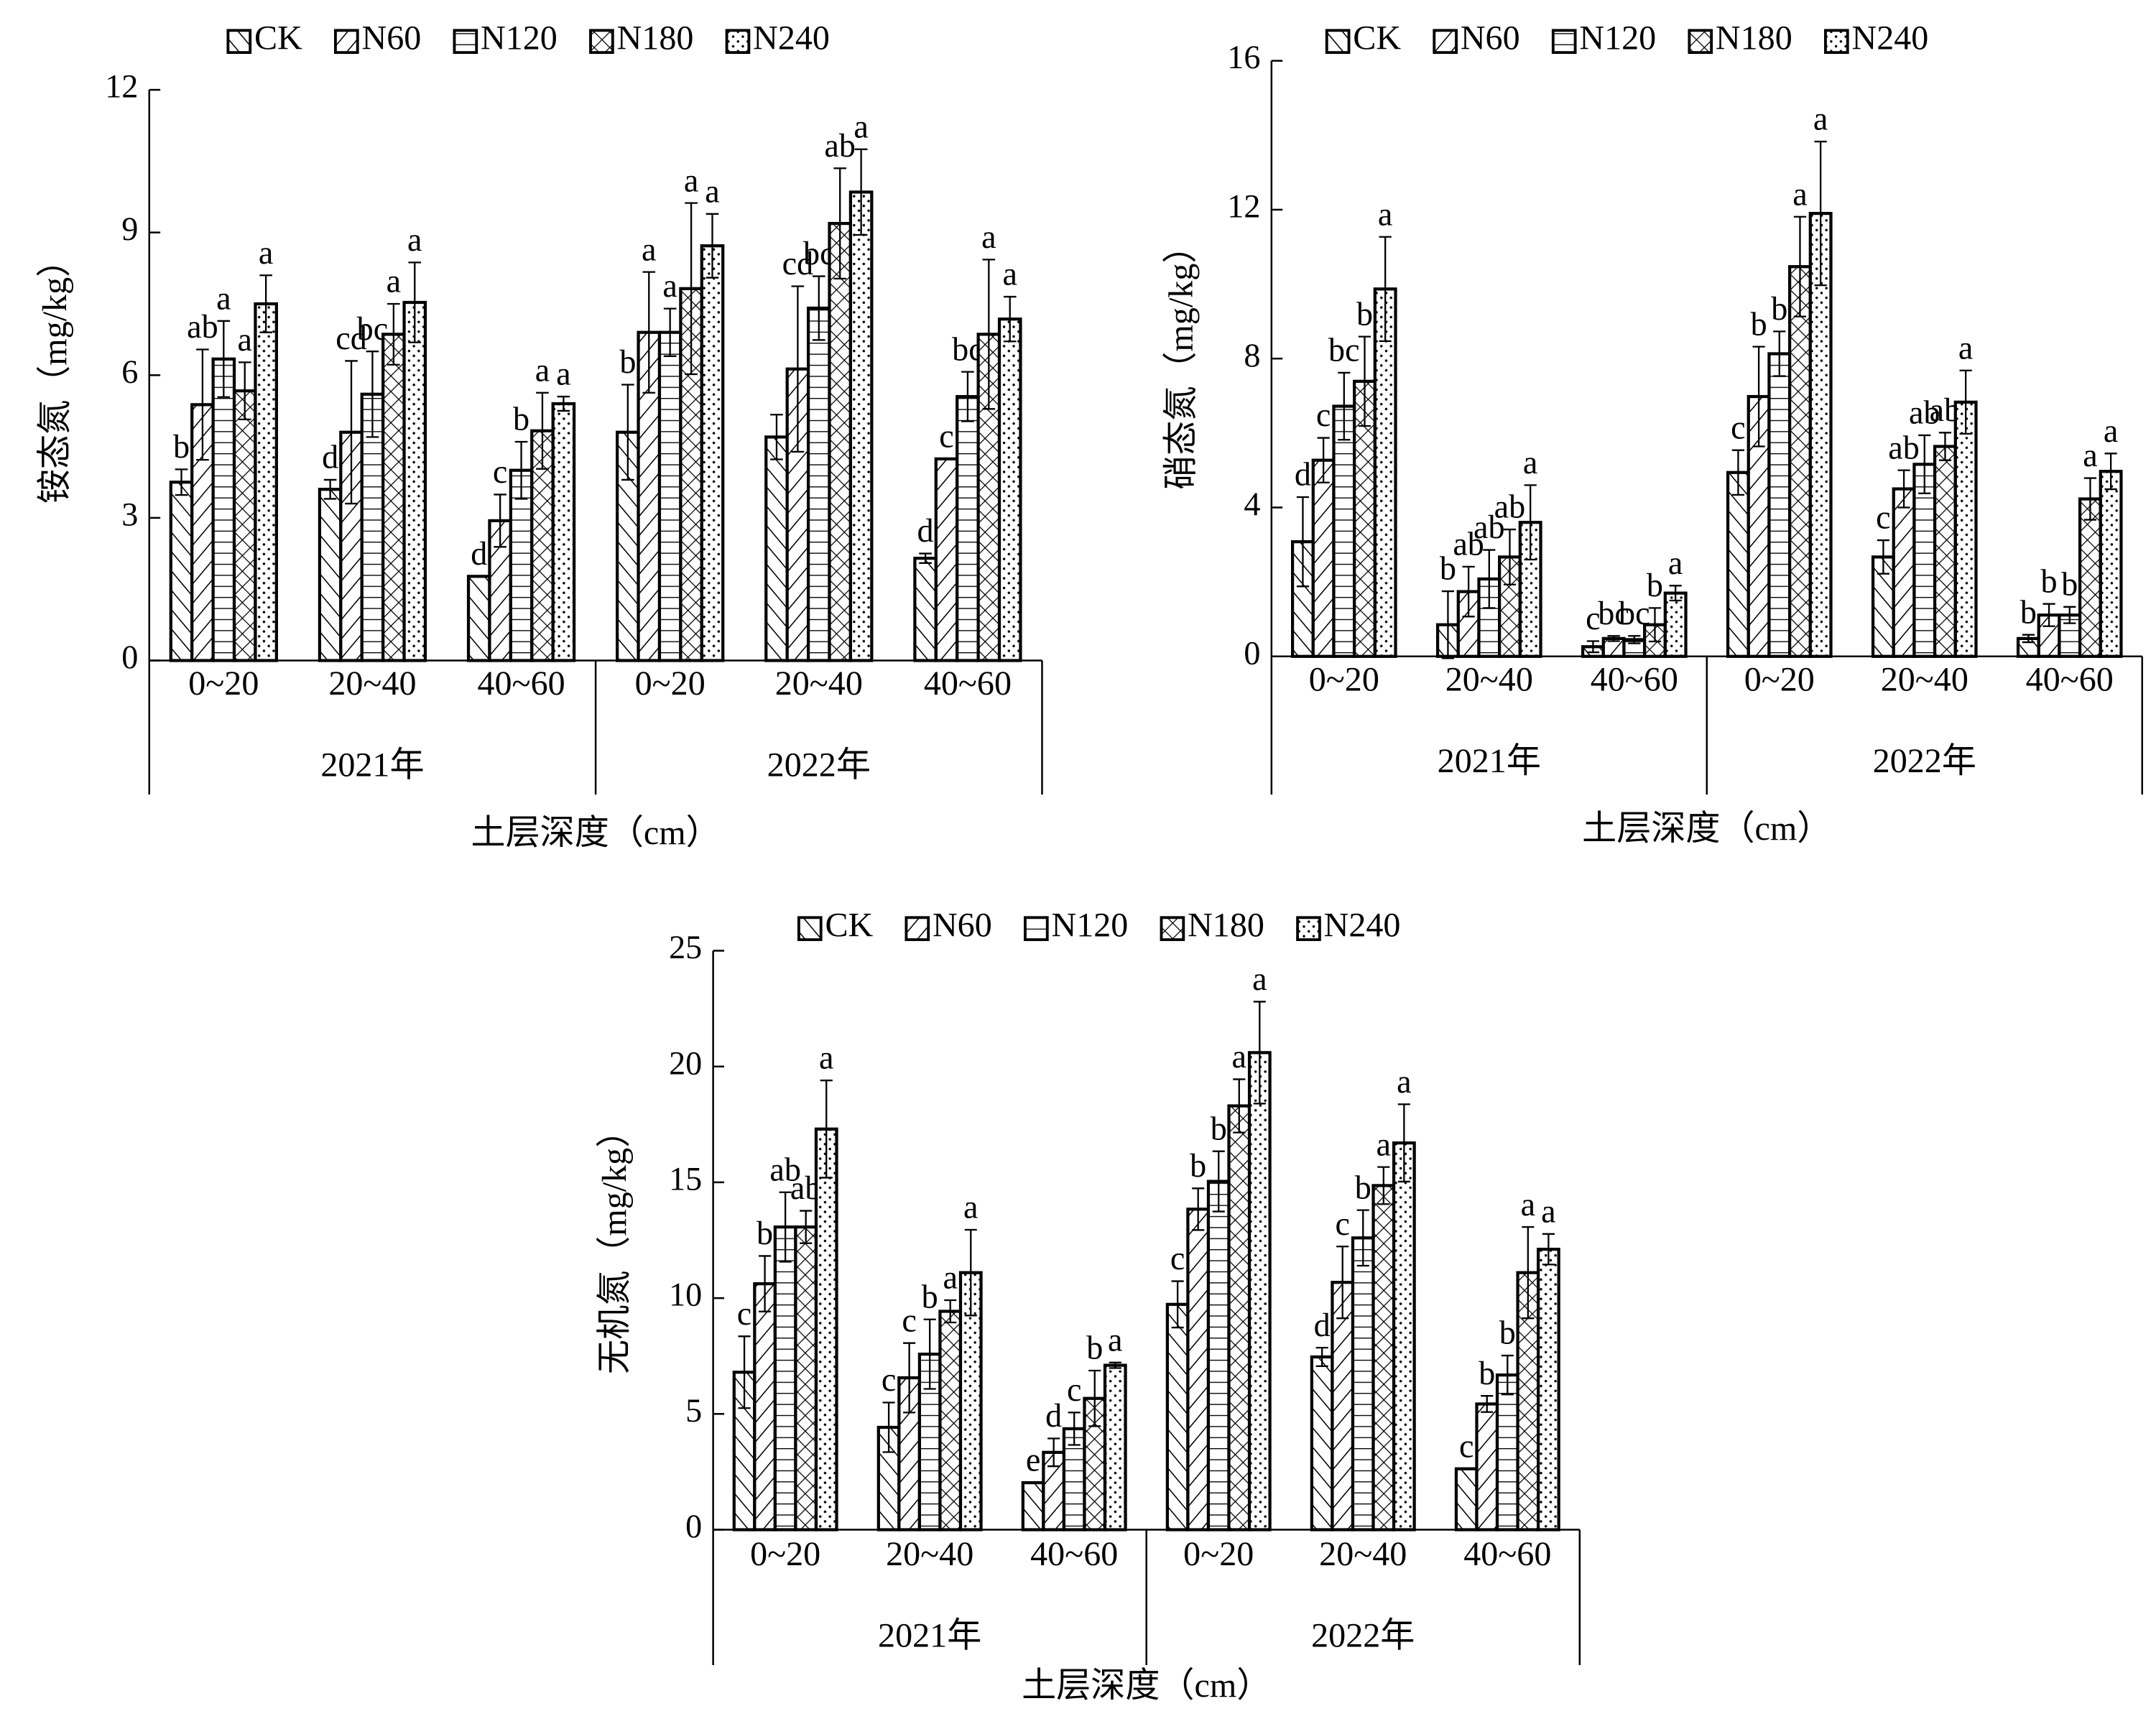 Image resolution: width=2156 pixels, height=1724 pixels. I want to click on y-tick-label: 10, so click(686, 1294).